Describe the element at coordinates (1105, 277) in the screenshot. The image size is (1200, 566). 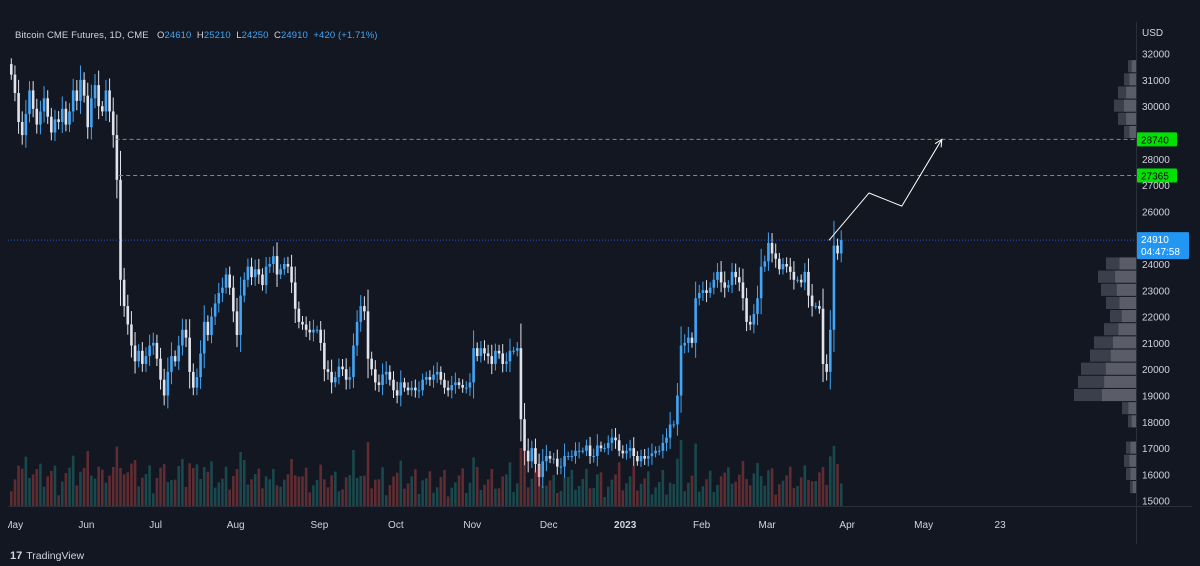
I see `volume-profile` at that location.